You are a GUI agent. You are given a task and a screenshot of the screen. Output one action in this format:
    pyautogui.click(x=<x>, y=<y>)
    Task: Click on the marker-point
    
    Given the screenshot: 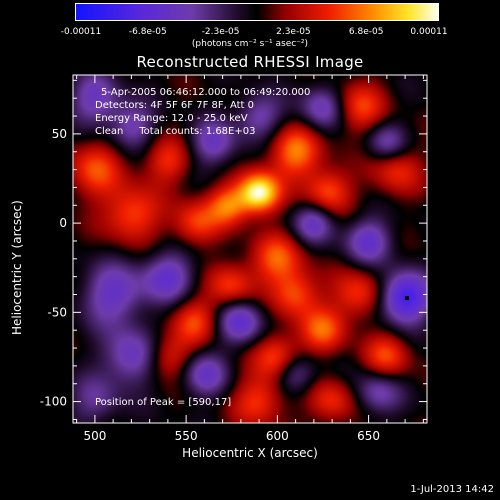 What is the action you would take?
    pyautogui.click(x=406, y=298)
    